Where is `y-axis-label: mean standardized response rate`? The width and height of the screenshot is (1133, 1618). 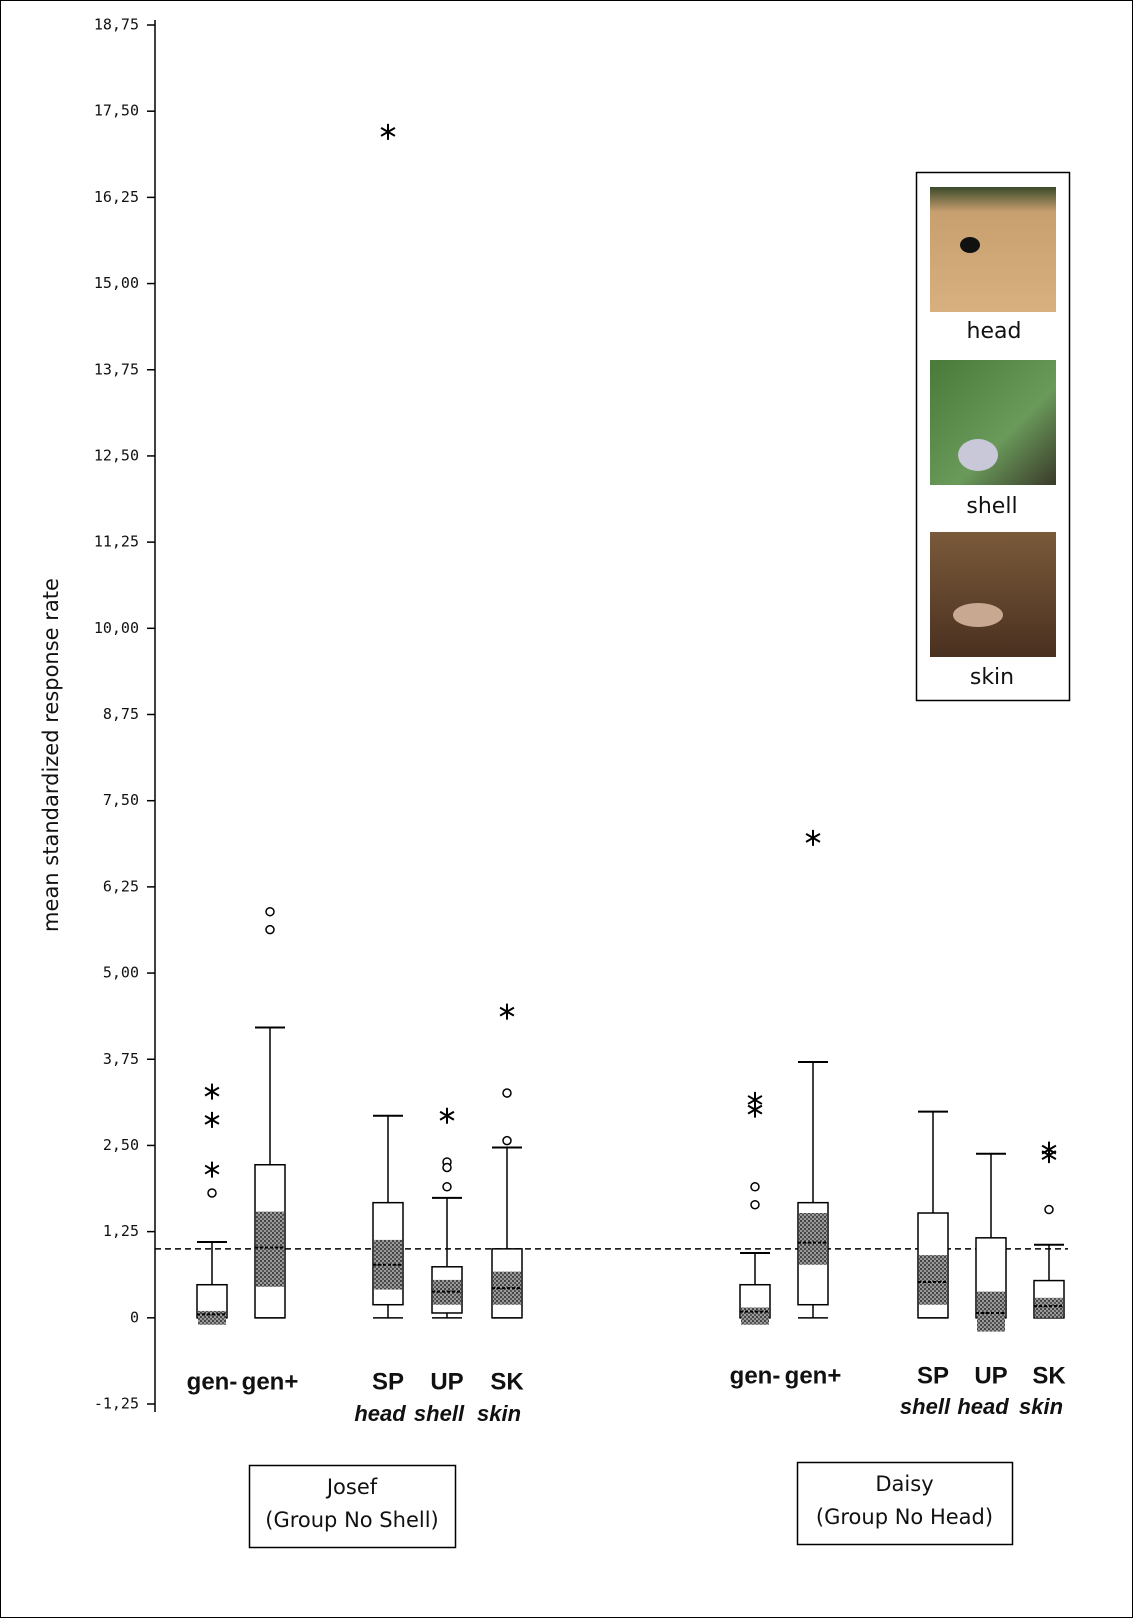
y-axis-label: mean standardized response rate is located at coordinates (51, 755).